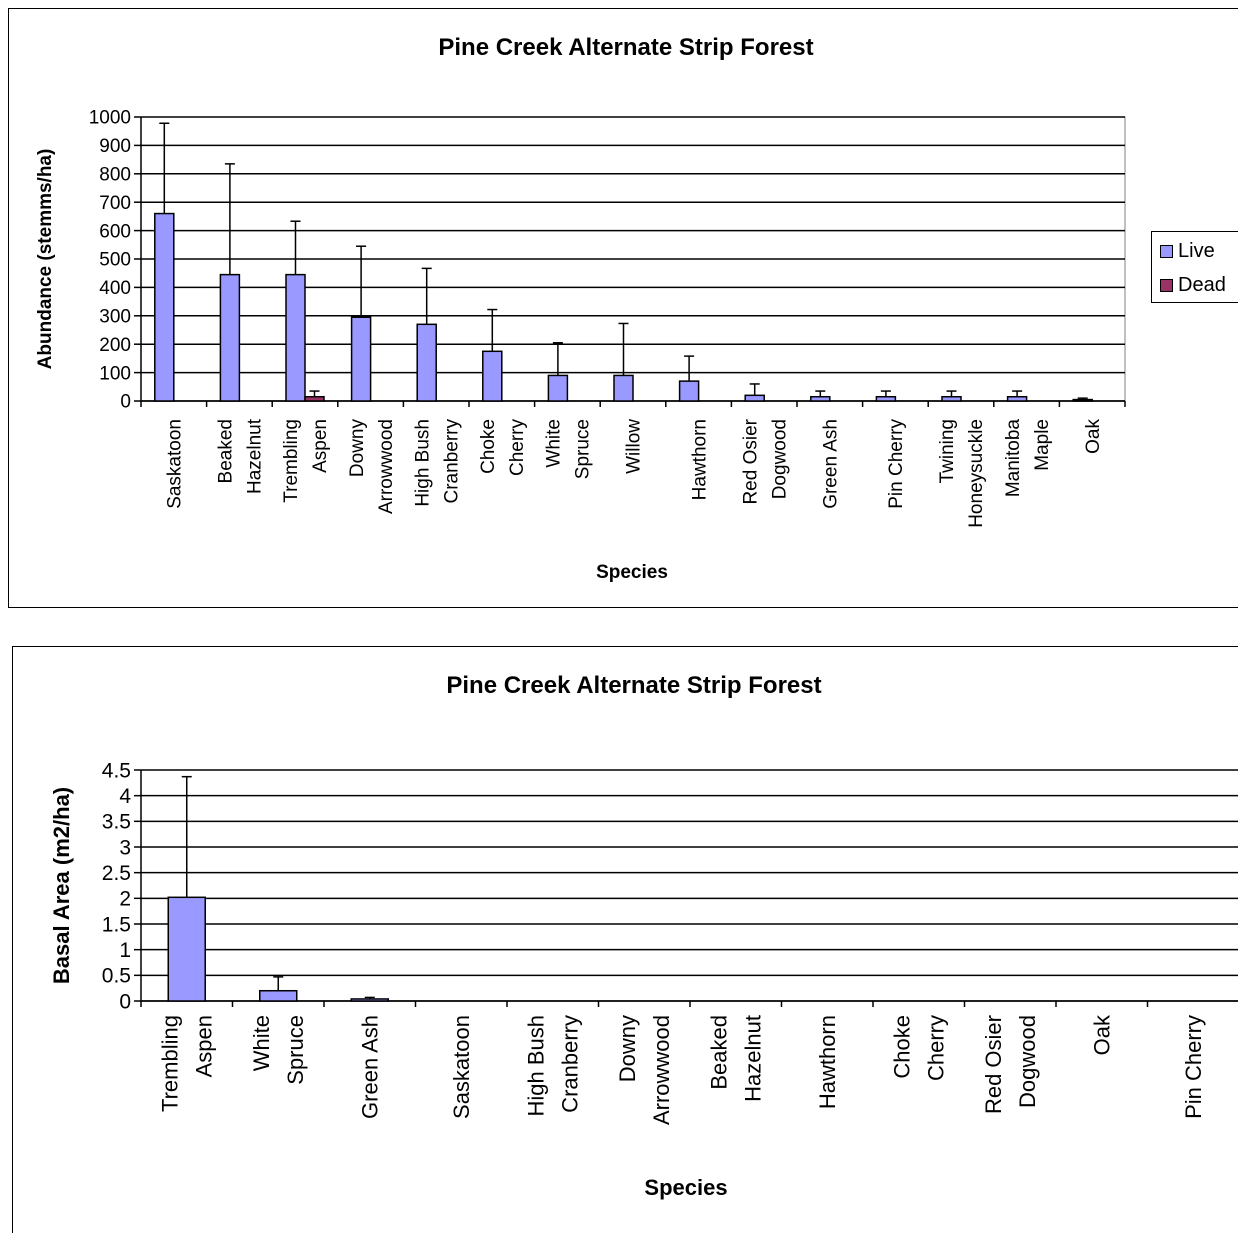 This screenshot has height=1234, width=1238. I want to click on legend-swatch-live, so click(1166, 251).